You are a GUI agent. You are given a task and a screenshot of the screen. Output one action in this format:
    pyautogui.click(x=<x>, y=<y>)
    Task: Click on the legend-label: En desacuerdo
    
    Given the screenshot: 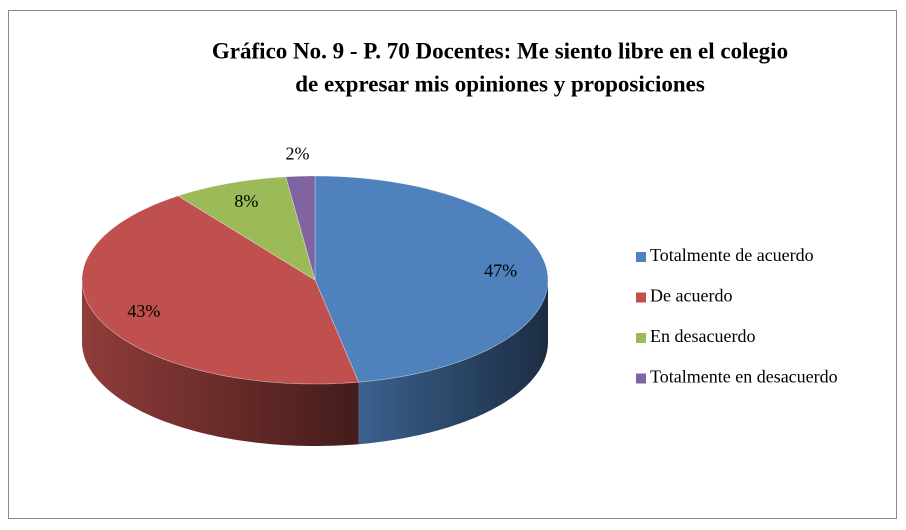 What is the action you would take?
    pyautogui.click(x=702, y=336)
    